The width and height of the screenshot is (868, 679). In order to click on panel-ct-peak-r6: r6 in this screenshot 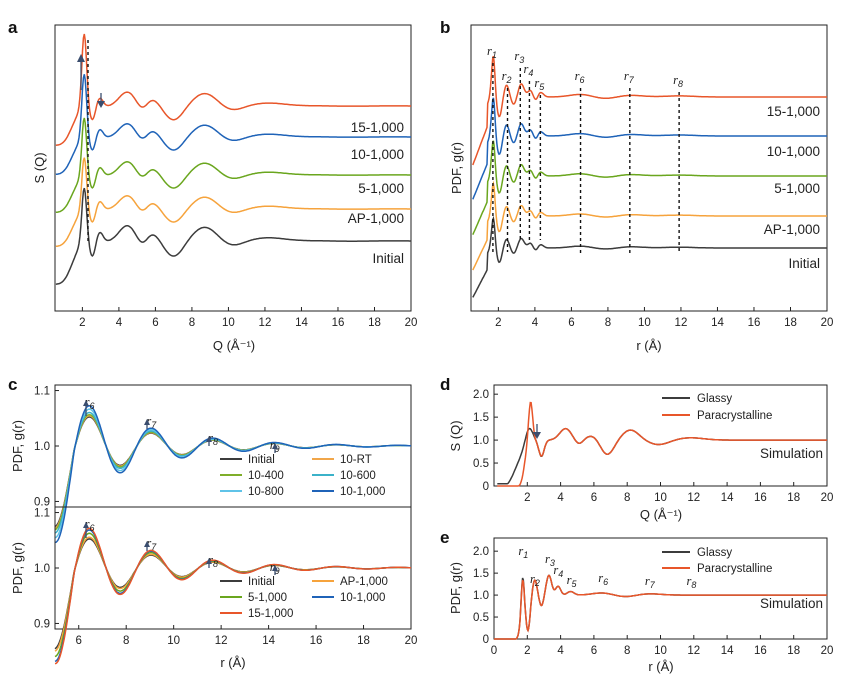, I will do `click(90, 403)`.